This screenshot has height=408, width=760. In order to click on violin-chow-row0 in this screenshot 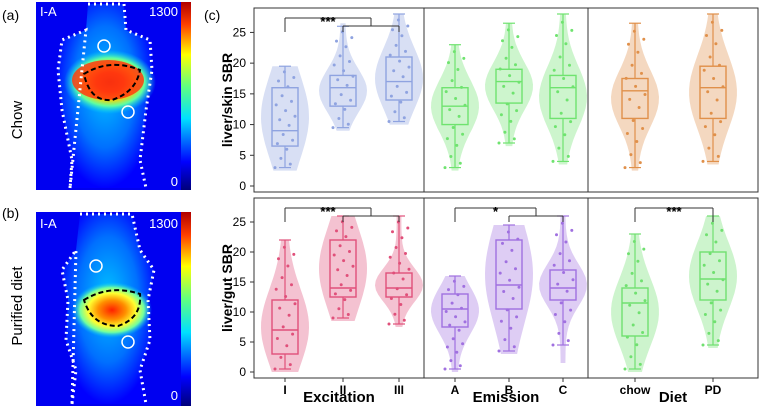, I will do `click(635, 97)`.